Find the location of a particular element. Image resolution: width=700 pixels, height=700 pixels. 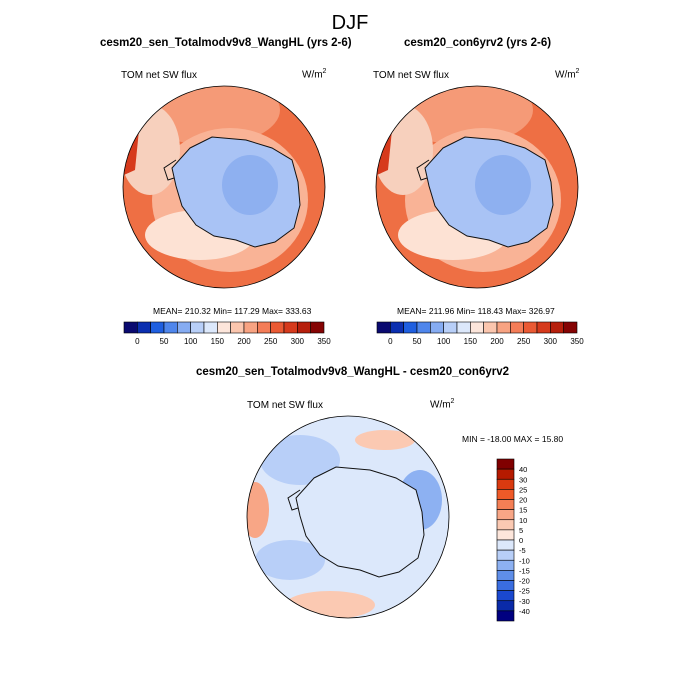

panel-2-stats: MEAN= 211.96 Min= 118.43 Max= 326.97 is located at coordinates (476, 311).